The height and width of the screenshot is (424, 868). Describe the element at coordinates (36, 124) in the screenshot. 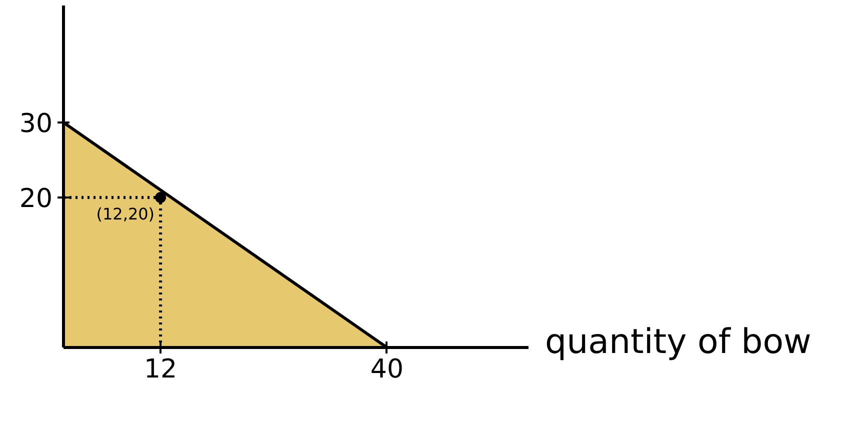

I see `y-tick-label: 30` at that location.